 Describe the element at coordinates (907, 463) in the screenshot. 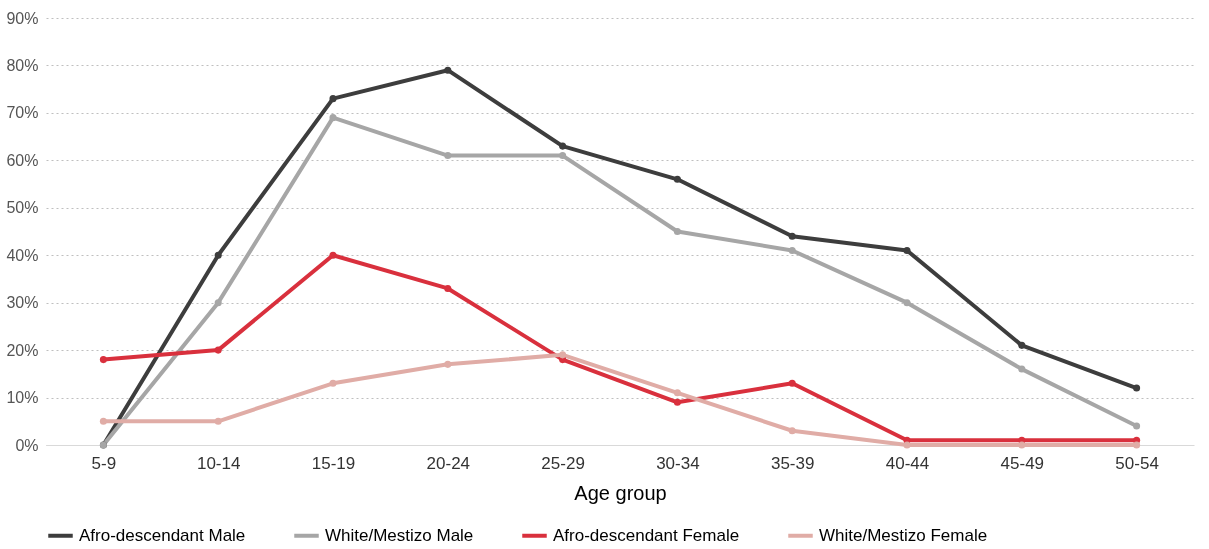

I see `x-tick-label: 40-44` at that location.